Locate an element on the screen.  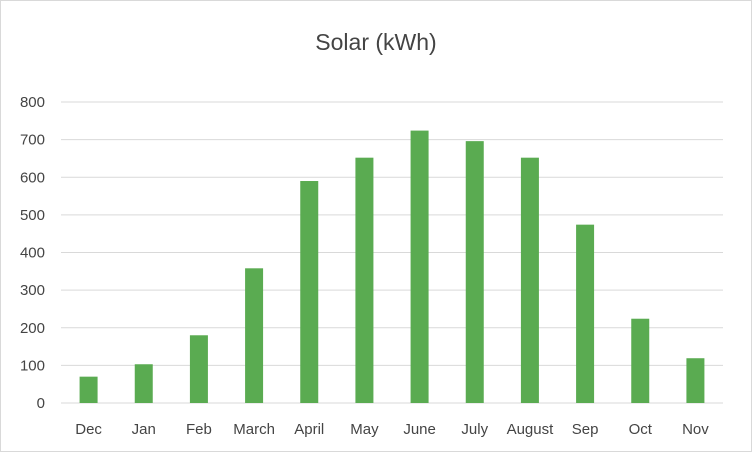
x-tick-label: Sep is located at coordinates (585, 429).